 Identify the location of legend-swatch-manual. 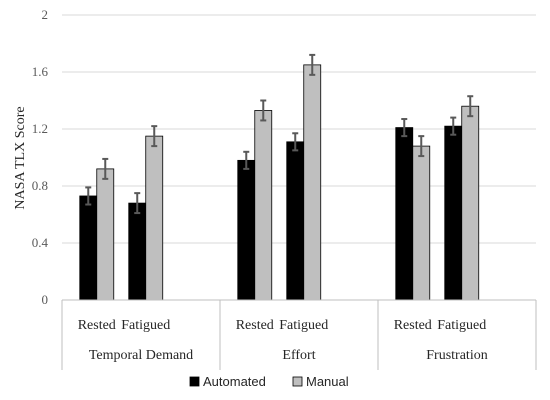
(297, 381).